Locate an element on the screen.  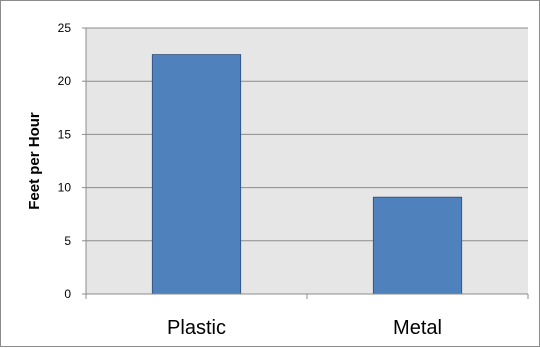
y-axis-title: Feet per Hour is located at coordinates (34, 161).